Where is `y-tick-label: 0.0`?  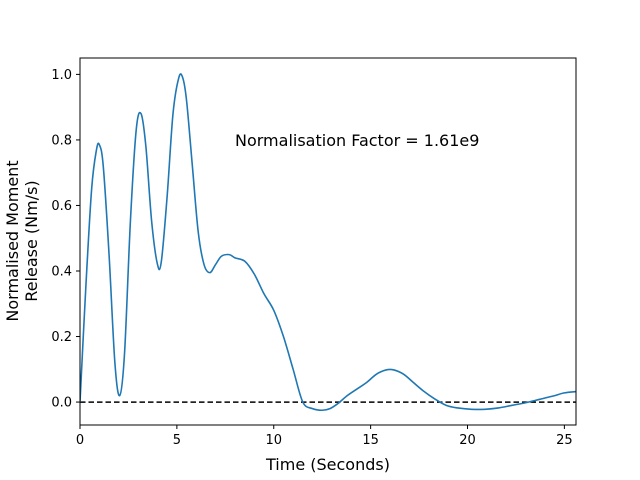 y-tick-label: 0.0 is located at coordinates (61, 403).